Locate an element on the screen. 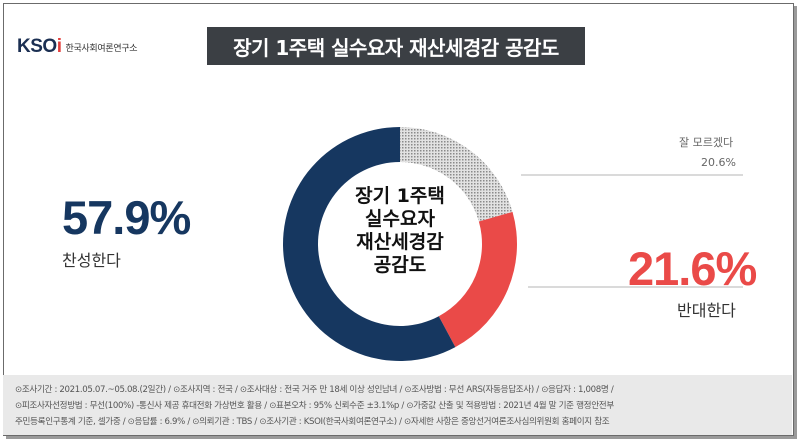 This screenshot has height=441, width=799. oppose-label: 반대한다 is located at coordinates (706, 310).